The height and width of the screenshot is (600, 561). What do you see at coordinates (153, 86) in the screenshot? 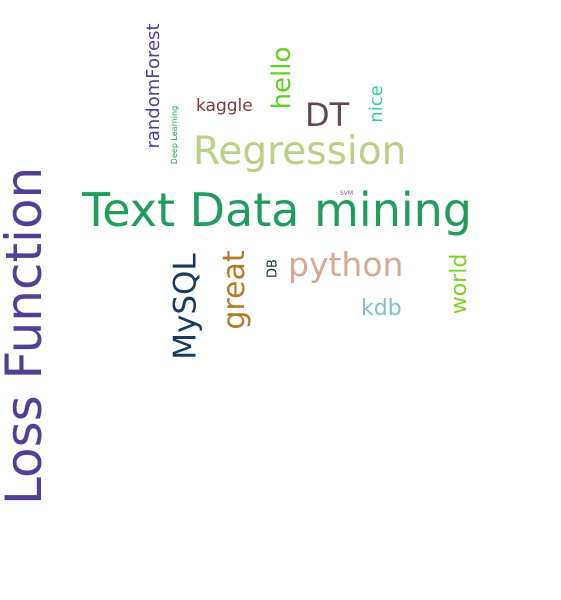
I see `word-random-forest: randomForest` at bounding box center [153, 86].